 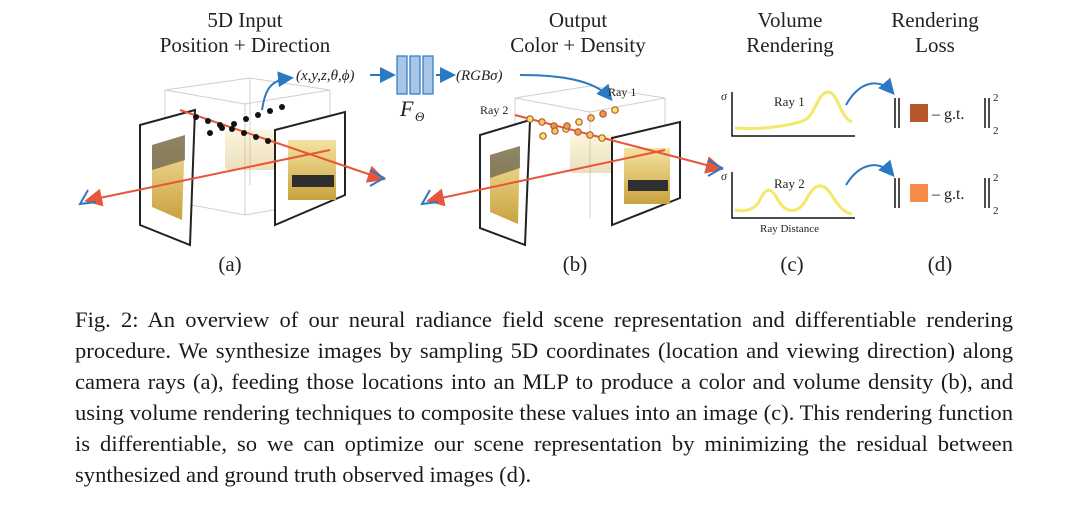 I want to click on plot-label-ray1: Ray 1, so click(x=789, y=101).